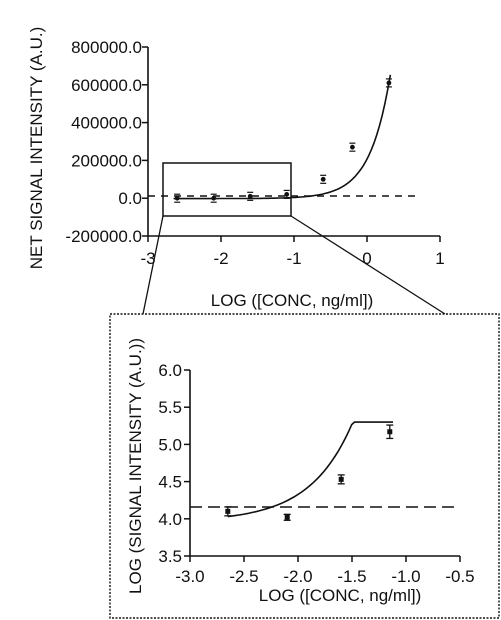  What do you see at coordinates (220, 258) in the screenshot?
I see `top-x-tick-label: -2` at bounding box center [220, 258].